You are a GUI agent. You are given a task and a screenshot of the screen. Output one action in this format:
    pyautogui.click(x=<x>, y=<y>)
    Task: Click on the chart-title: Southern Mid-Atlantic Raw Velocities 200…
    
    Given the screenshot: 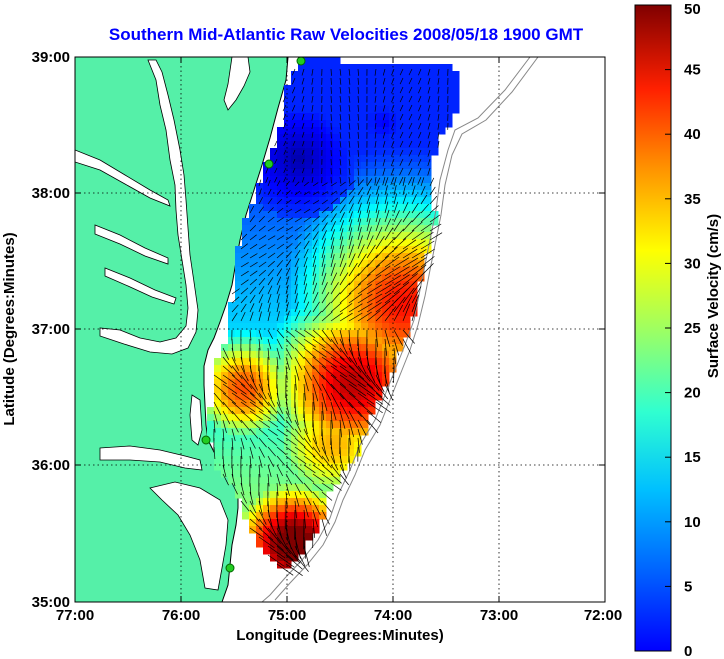 What is the action you would take?
    pyautogui.click(x=346, y=34)
    